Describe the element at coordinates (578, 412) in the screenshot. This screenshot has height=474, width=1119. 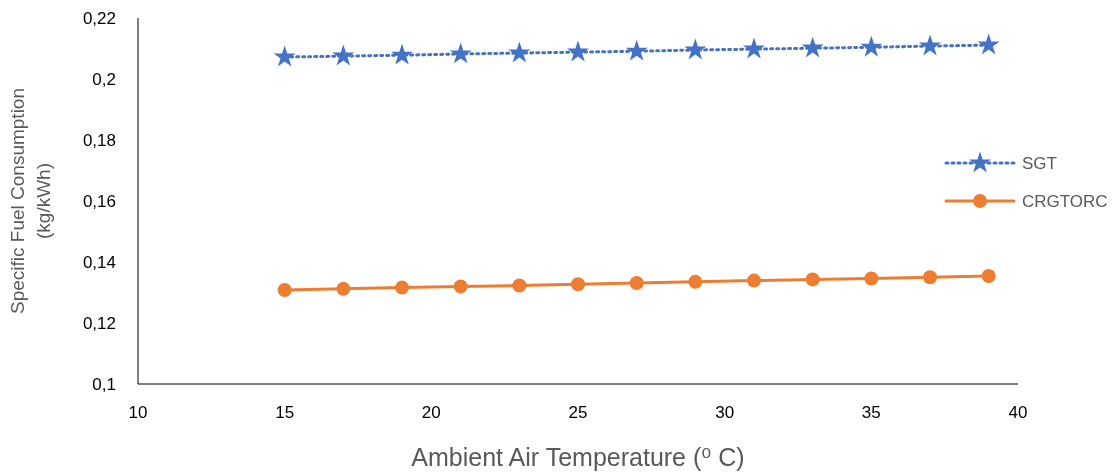
I see `x-tick-label: 25` at that location.